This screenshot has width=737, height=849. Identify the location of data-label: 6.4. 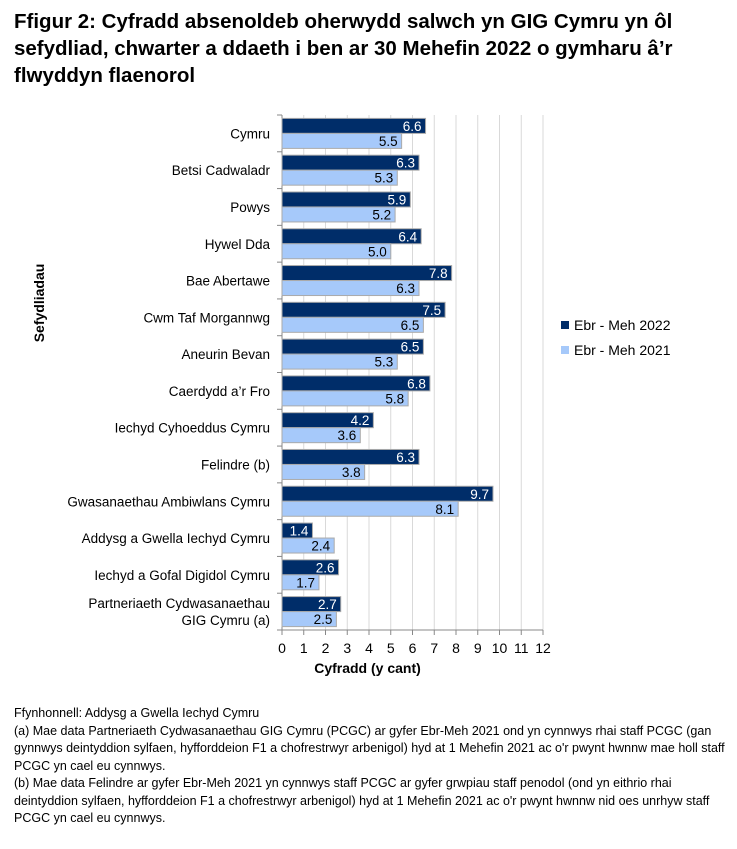
(407, 236).